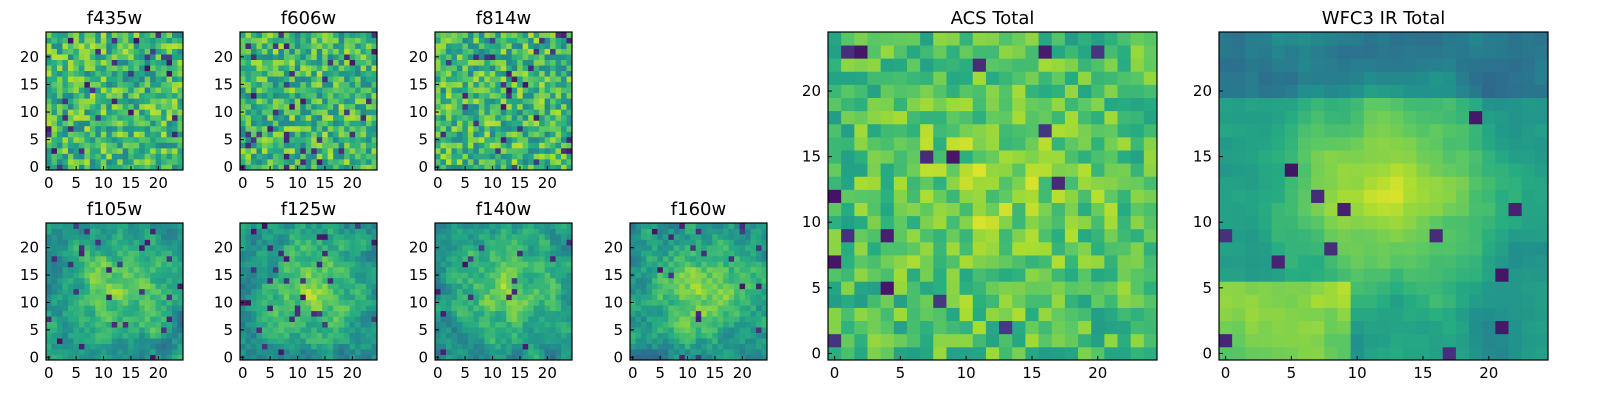 This screenshot has height=400, width=1600. I want to click on x-tick-label: 5, so click(660, 373).